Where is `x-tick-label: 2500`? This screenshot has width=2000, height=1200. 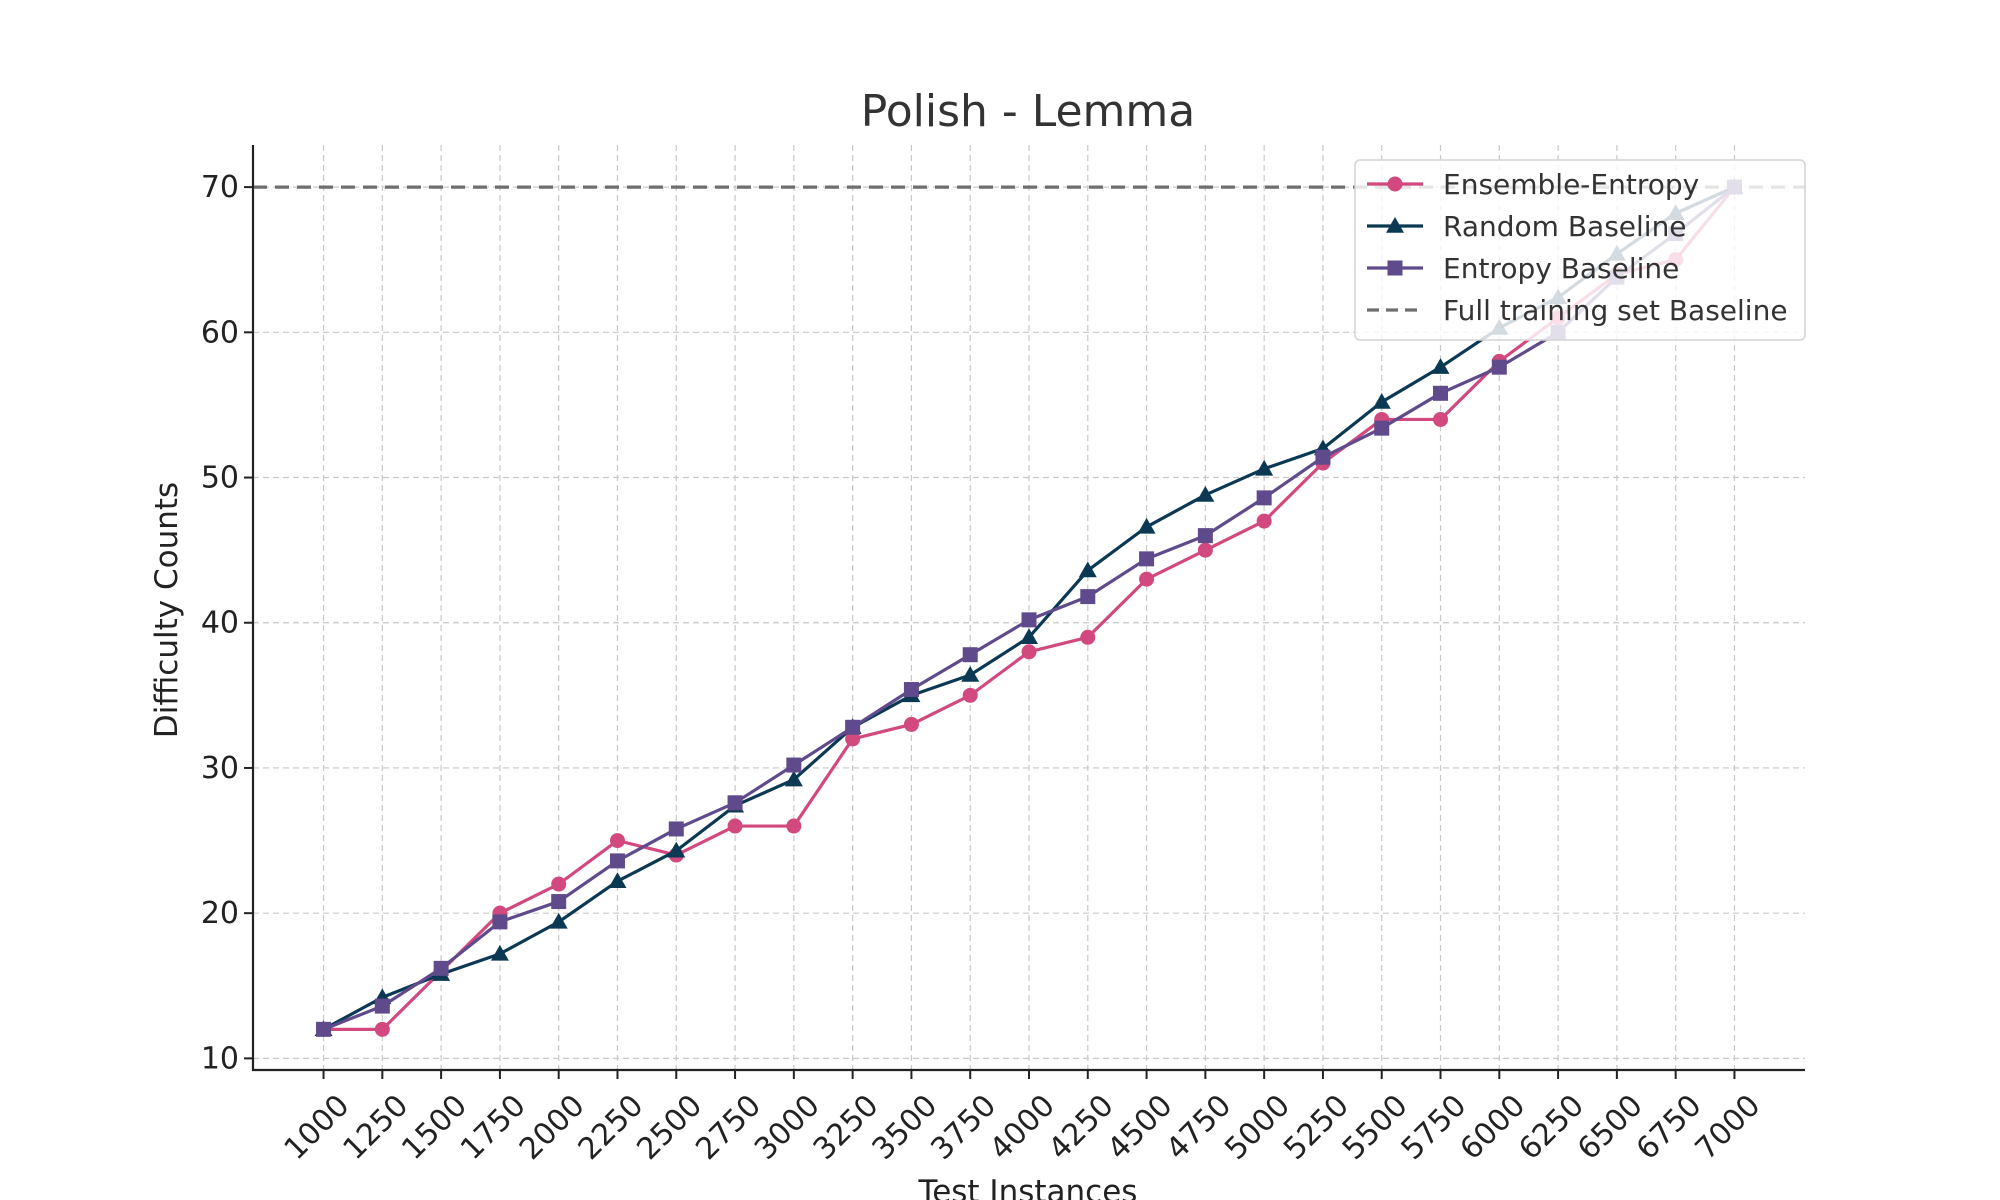
x-tick-label: 2500 is located at coordinates (669, 1127).